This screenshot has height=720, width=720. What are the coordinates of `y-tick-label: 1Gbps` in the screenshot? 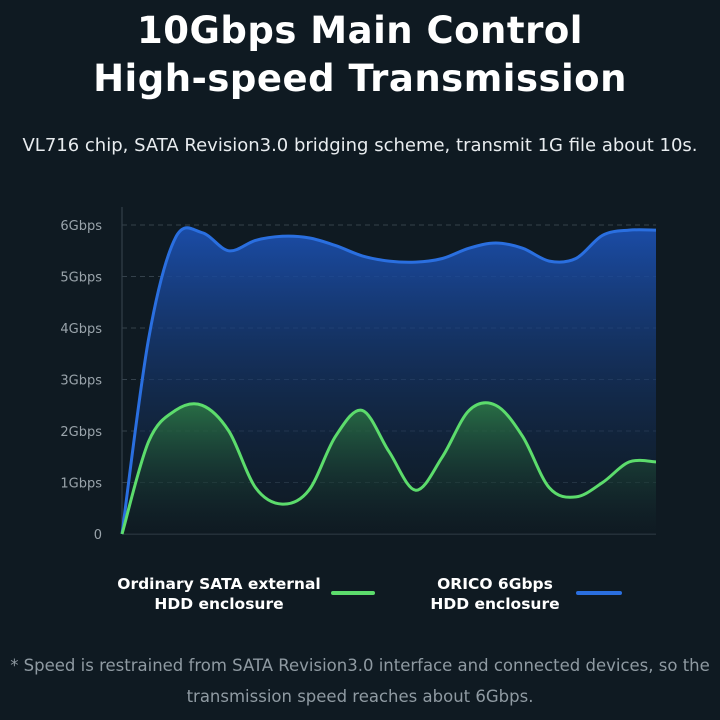 It's located at (81, 484).